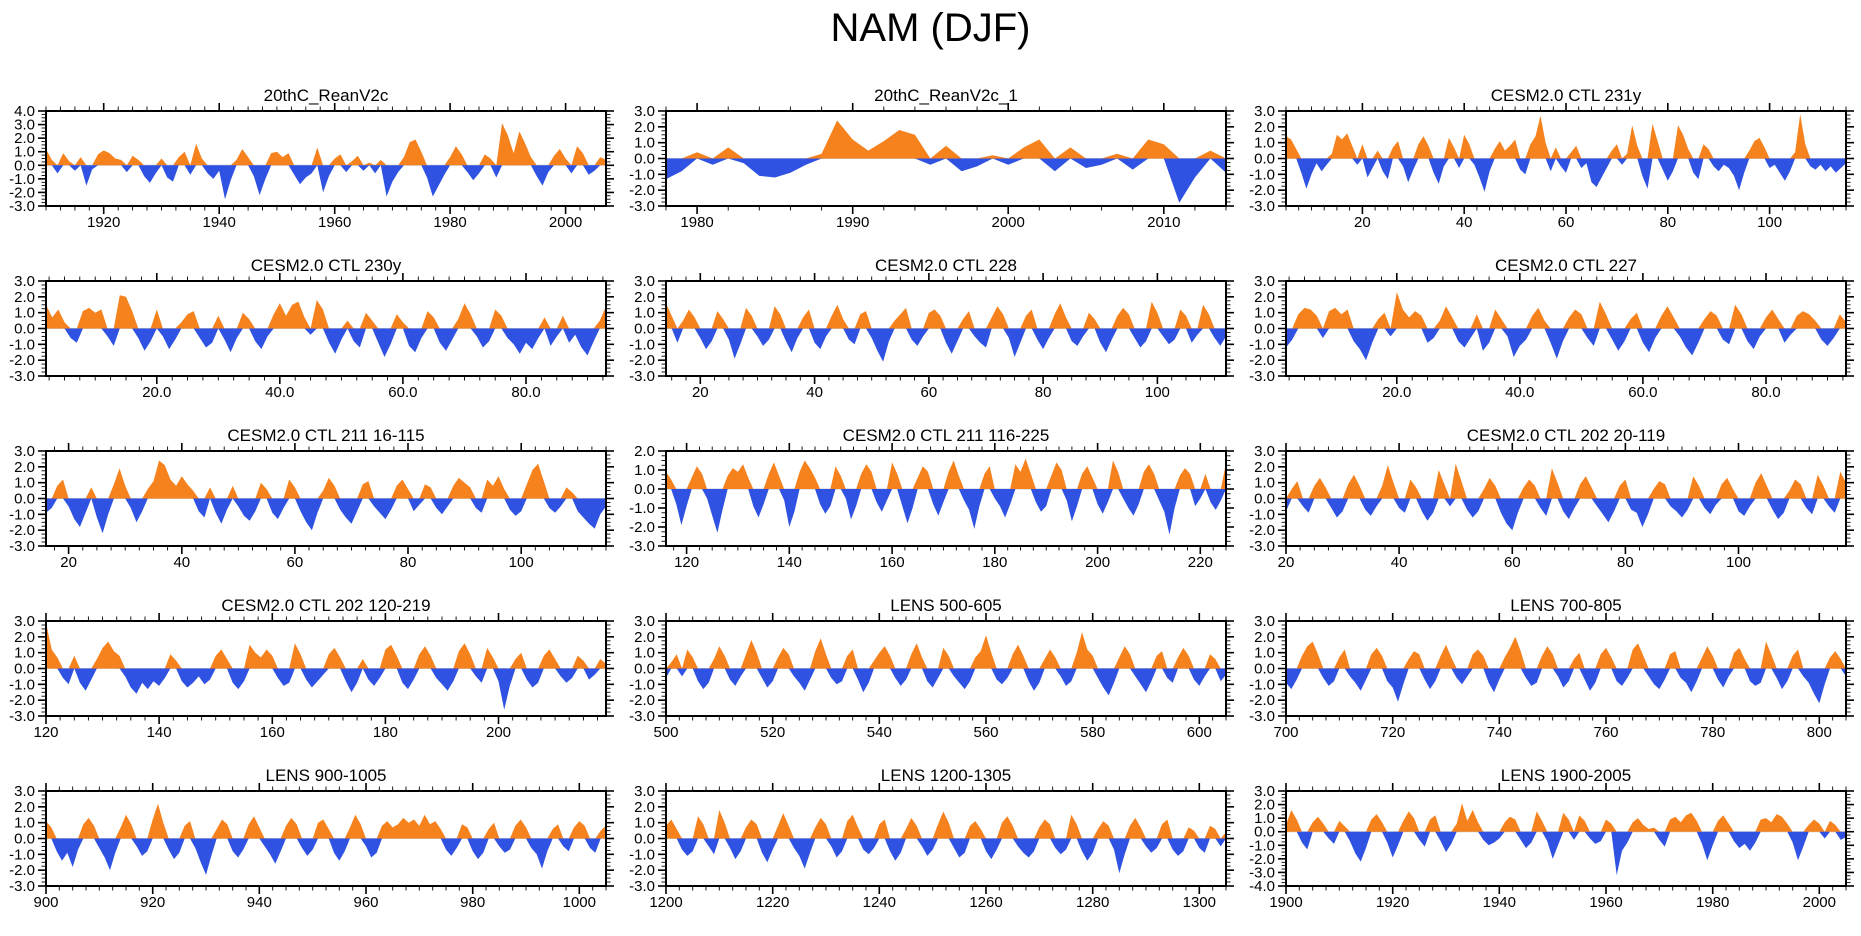 The image size is (1861, 936). Describe the element at coordinates (985, 732) in the screenshot. I see `x-tick-label: 560` at that location.